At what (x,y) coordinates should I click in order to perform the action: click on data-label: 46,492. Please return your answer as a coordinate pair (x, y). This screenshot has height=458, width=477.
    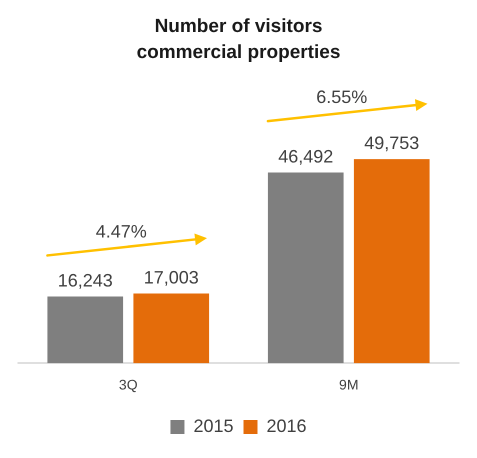
    Looking at the image, I should click on (306, 156).